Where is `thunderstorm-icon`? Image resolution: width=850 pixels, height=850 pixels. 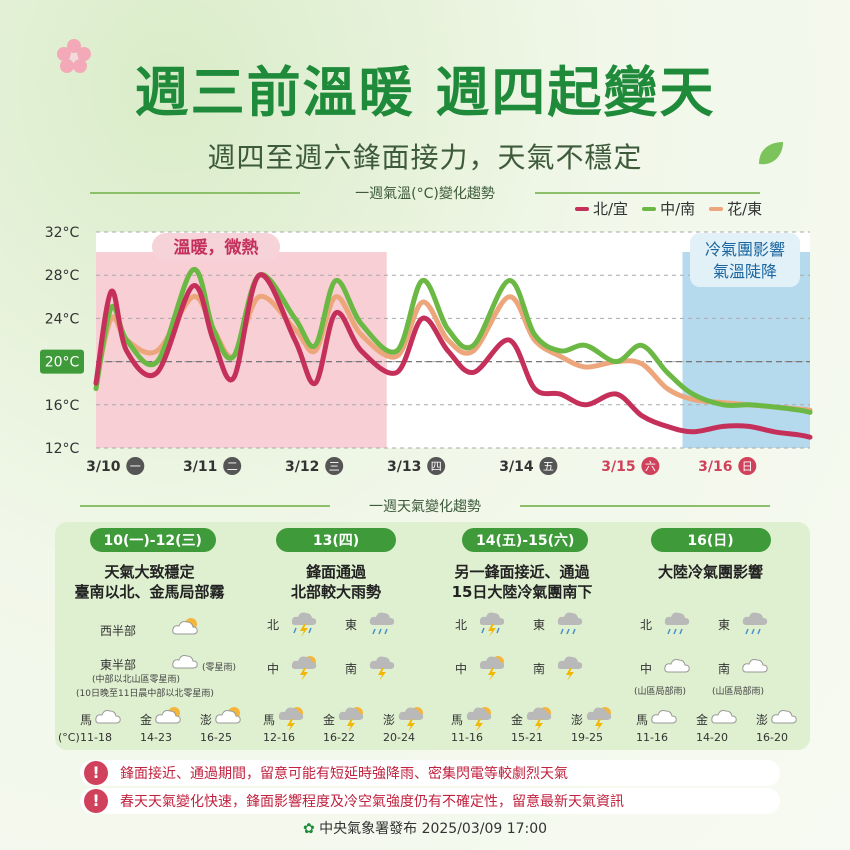
thunderstorm-icon is located at coordinates (304, 623).